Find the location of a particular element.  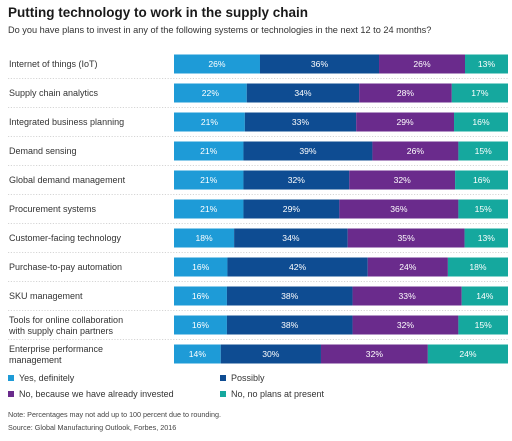

category-label: Global demand management is located at coordinates (67, 180).